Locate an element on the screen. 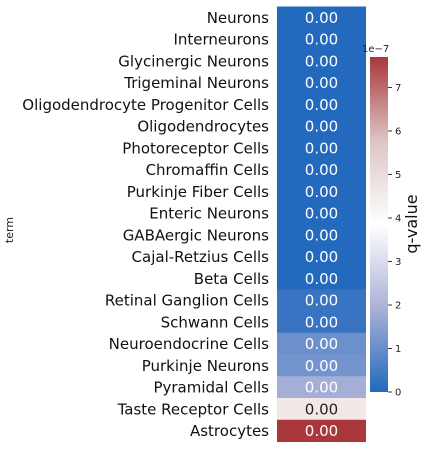 This screenshot has width=427, height=453. colorbar: 0 1 2 3 4 5 6 7 1e−7 q-value is located at coordinates (391, 221).